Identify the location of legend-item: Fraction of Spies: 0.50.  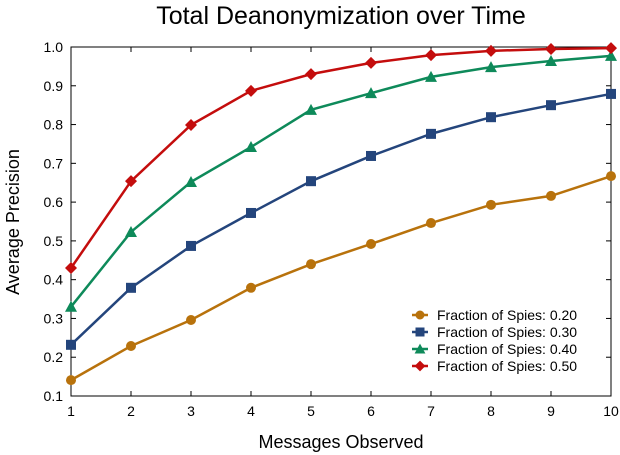
(494, 366).